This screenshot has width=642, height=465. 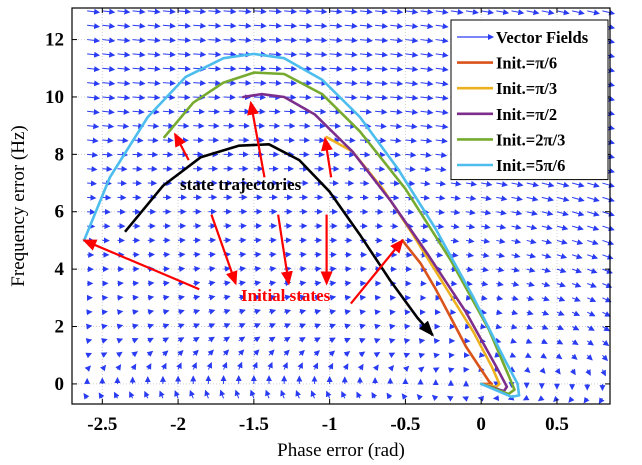 What do you see at coordinates (330, 424) in the screenshot?
I see `x-tick-label: -1` at bounding box center [330, 424].